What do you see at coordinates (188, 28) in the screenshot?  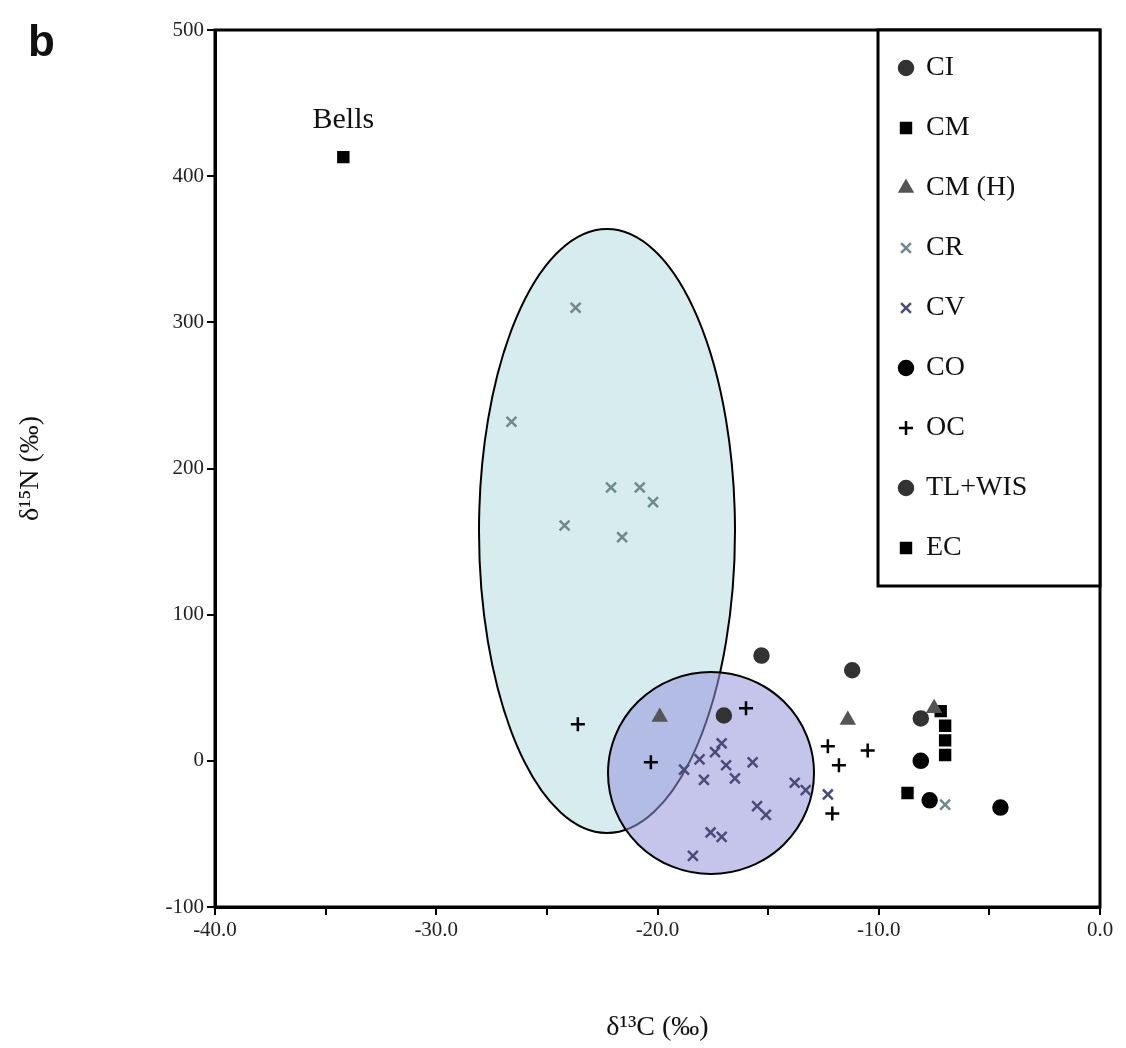 I see `y-tick-label: 500` at bounding box center [188, 28].